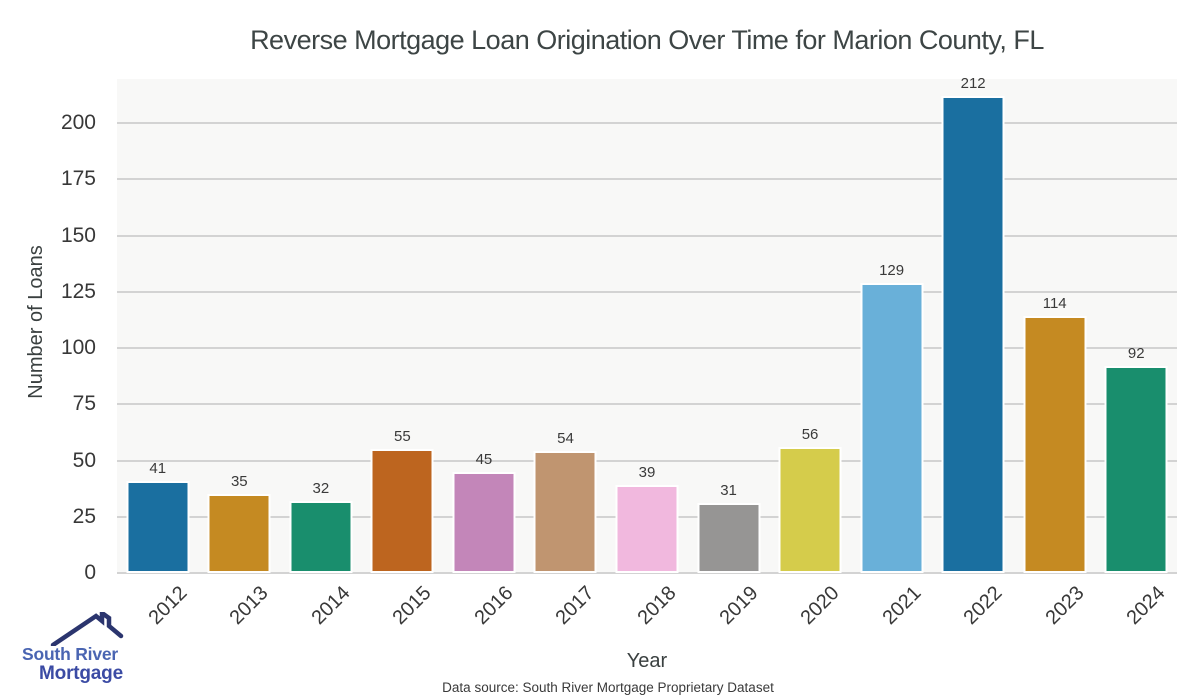  I want to click on bar-2019, so click(729, 538).